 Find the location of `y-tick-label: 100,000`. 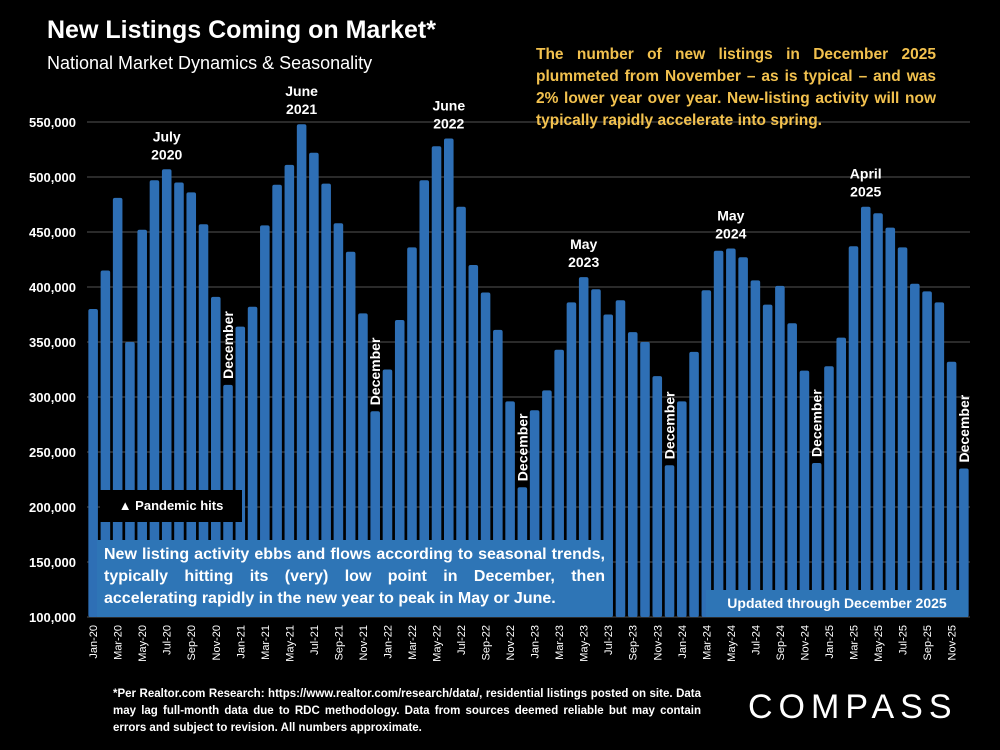

y-tick-label: 100,000 is located at coordinates (52, 617).